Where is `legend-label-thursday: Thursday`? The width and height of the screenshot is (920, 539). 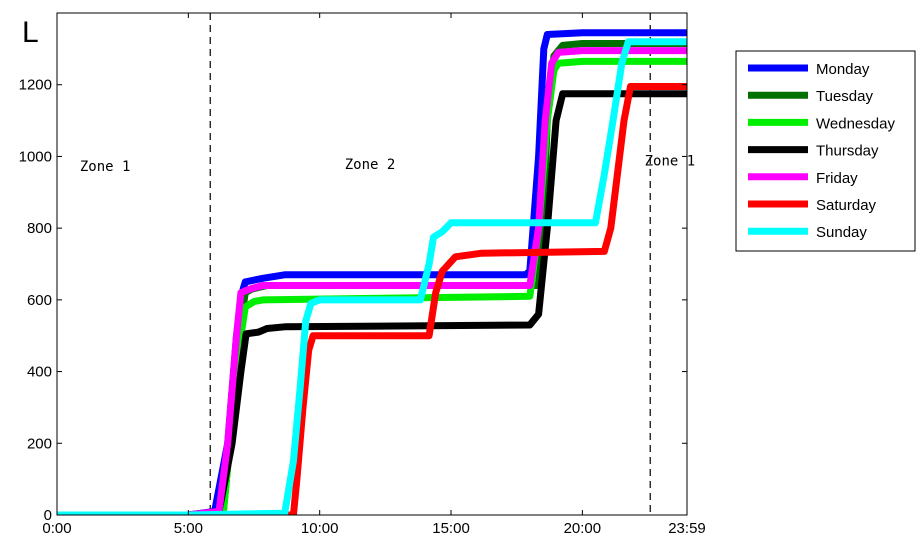 legend-label-thursday: Thursday is located at coordinates (847, 151).